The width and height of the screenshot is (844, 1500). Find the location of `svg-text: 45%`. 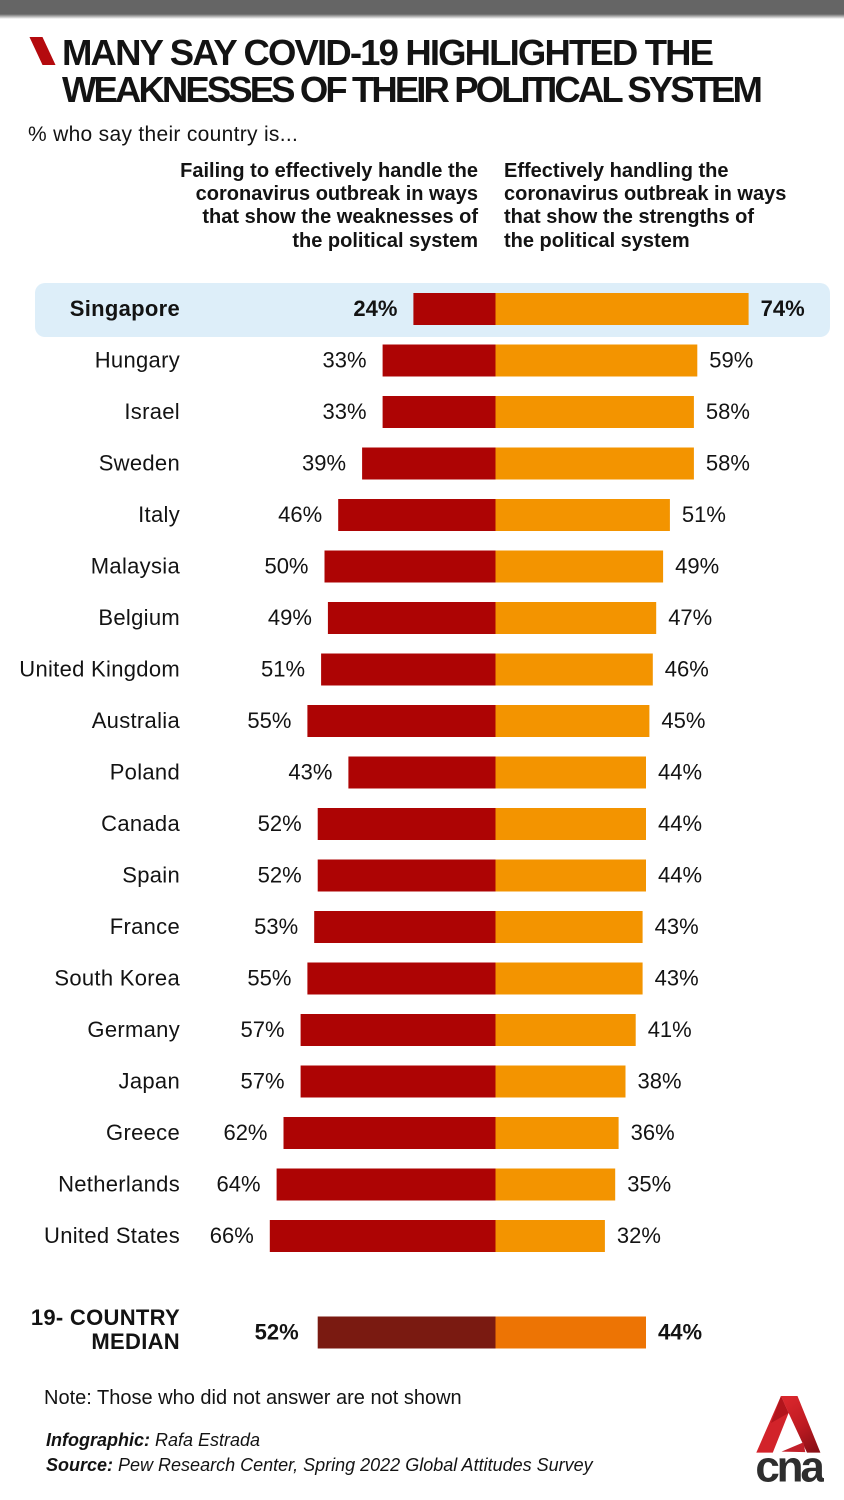

svg-text: 45% is located at coordinates (683, 720).